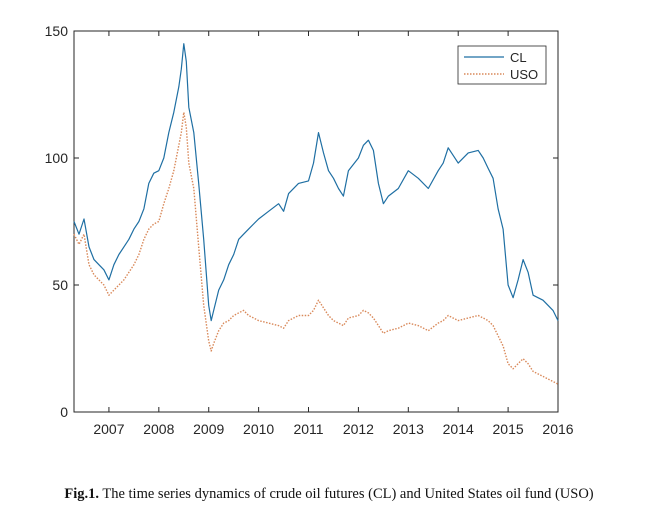 The height and width of the screenshot is (524, 658). What do you see at coordinates (518, 57) in the screenshot?
I see `legend-label-cl: CL` at bounding box center [518, 57].